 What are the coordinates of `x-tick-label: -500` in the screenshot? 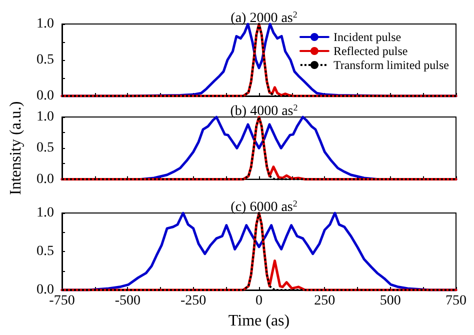 It's located at (127, 301).